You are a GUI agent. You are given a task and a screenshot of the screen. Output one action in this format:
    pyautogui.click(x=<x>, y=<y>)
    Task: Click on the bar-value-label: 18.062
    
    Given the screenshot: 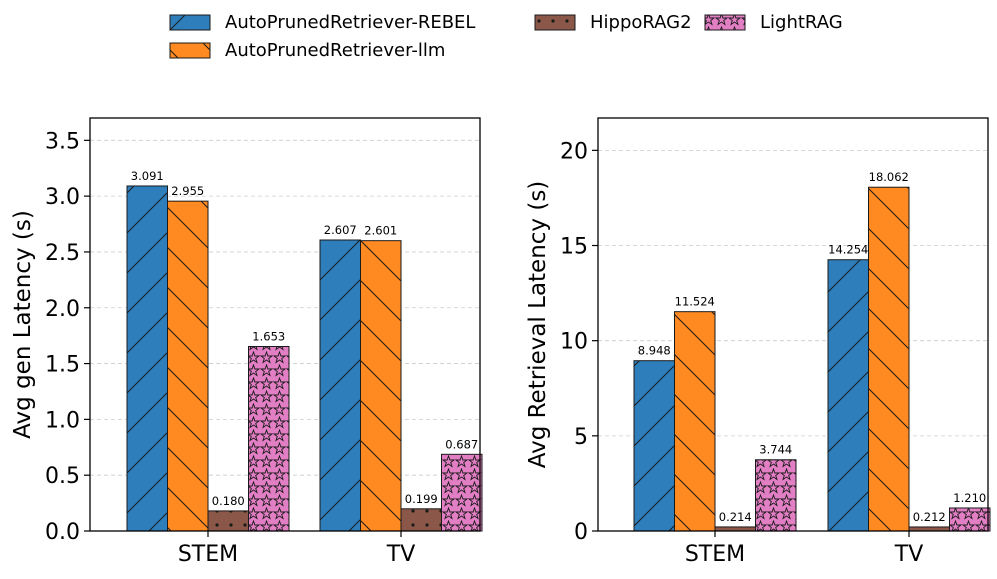 What is the action you would take?
    pyautogui.click(x=889, y=177)
    